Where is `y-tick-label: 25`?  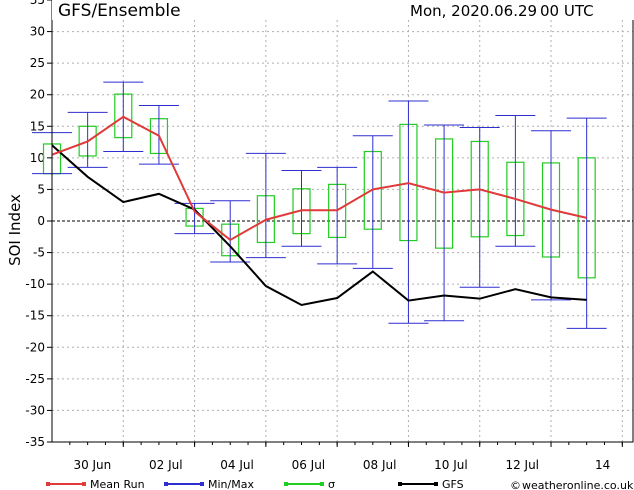 y-tick-label: 25 is located at coordinates (37, 63).